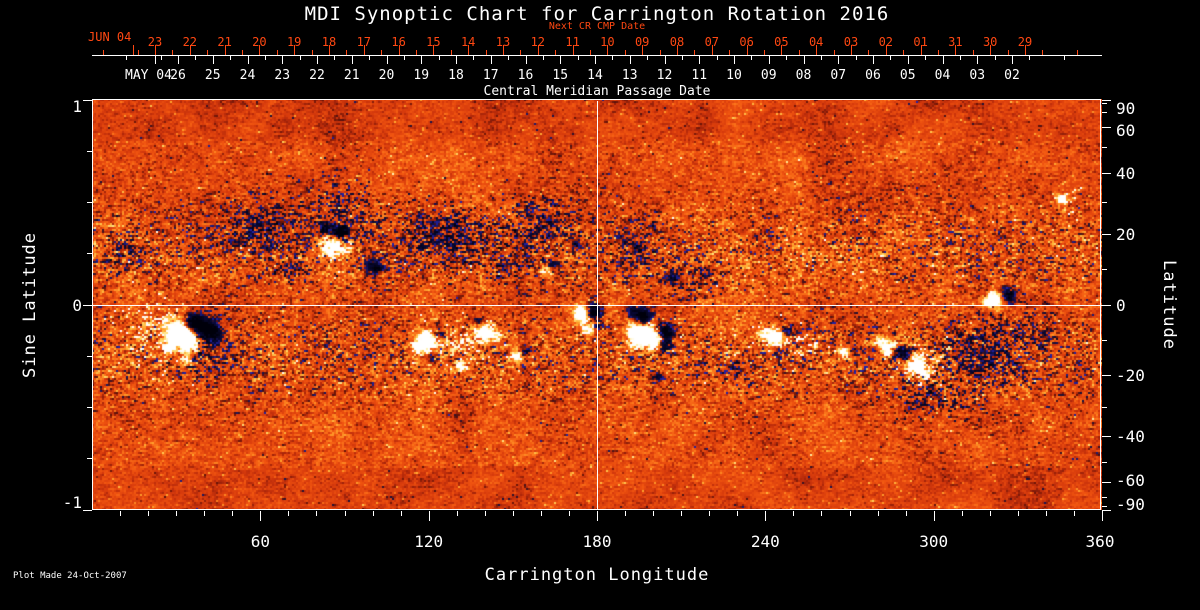 This screenshot has height=610, width=1200. I want to click on next-cr-day-label: 06, so click(746, 42).